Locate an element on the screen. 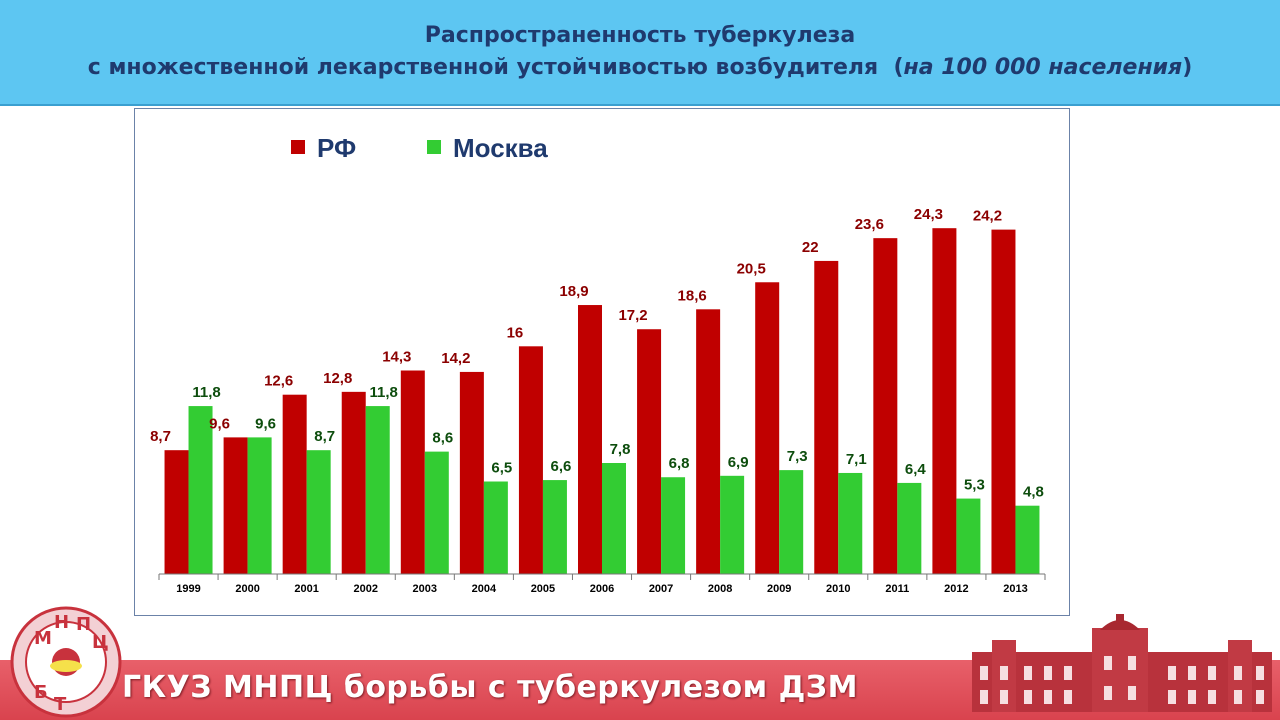  x-tick-label: 2005 is located at coordinates (543, 589).